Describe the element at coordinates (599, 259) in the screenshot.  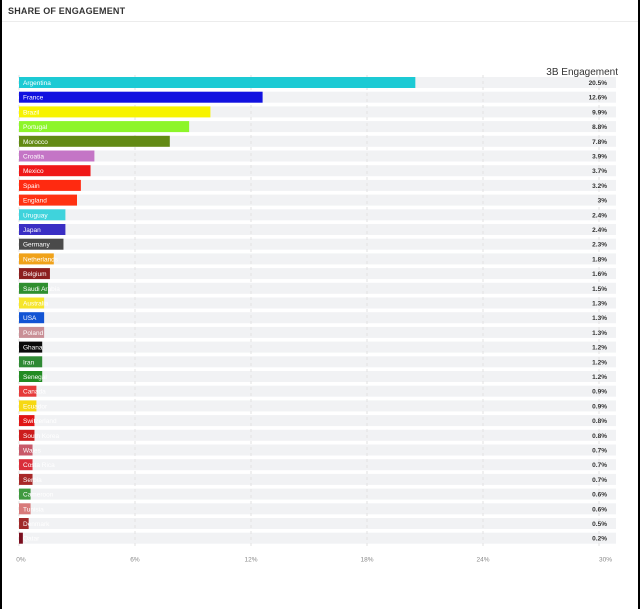
I see `bar-value-label: 1.8%` at that location.